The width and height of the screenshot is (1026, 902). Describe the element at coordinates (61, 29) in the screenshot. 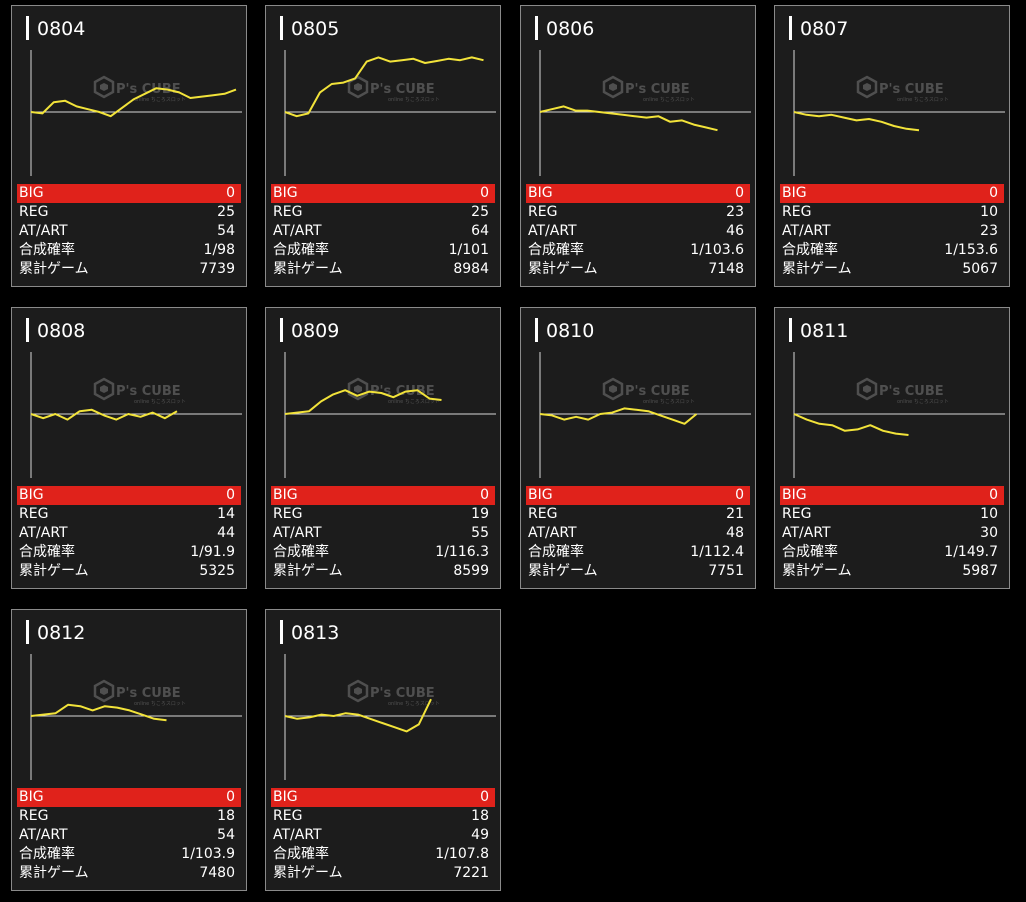

I see `machine-number: 0804` at that location.